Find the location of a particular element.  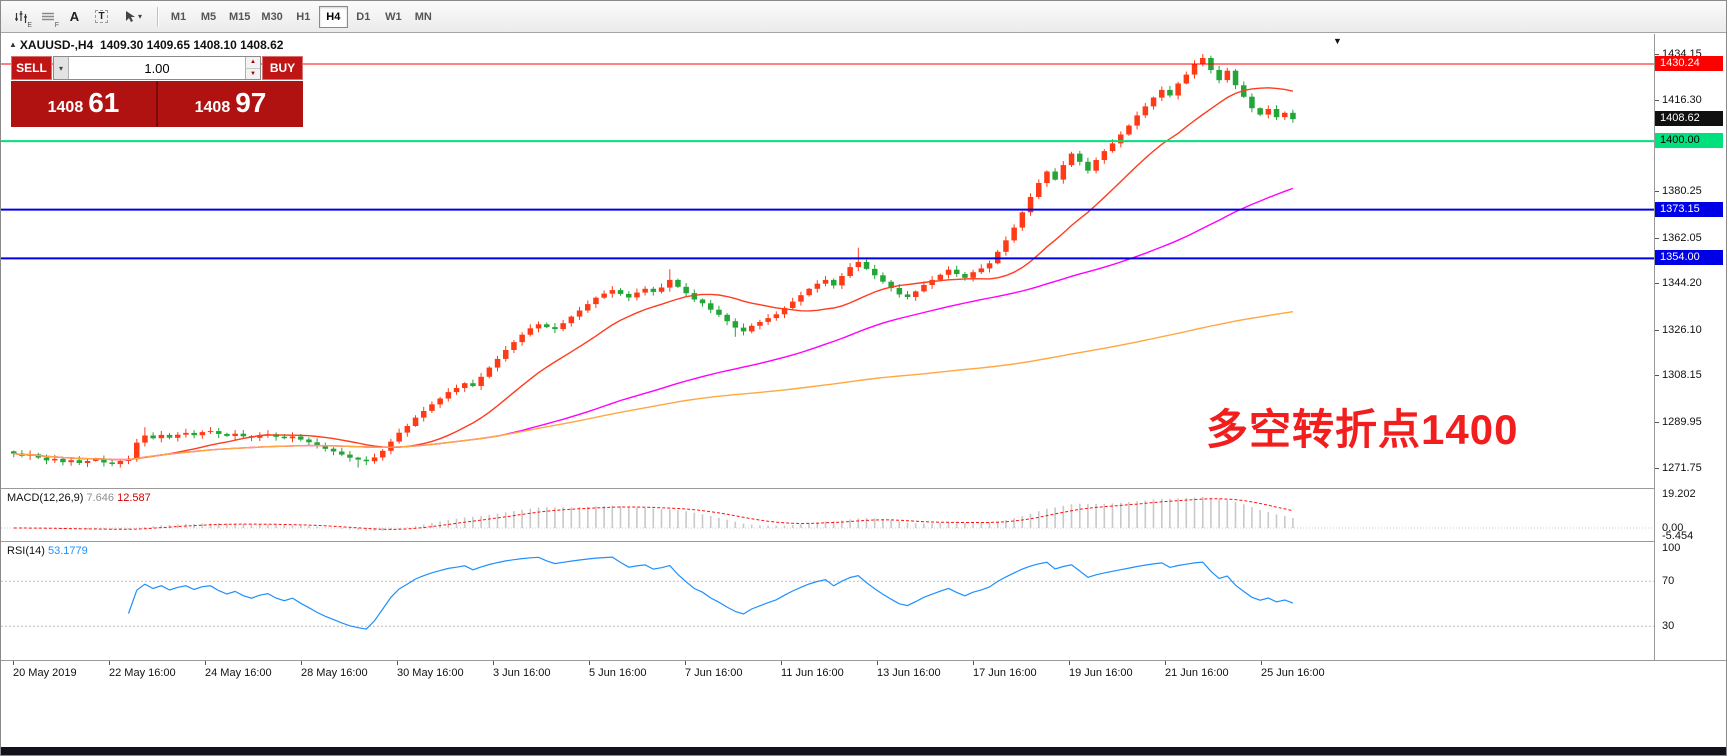

text-box-icon: T is located at coordinates (101, 16).